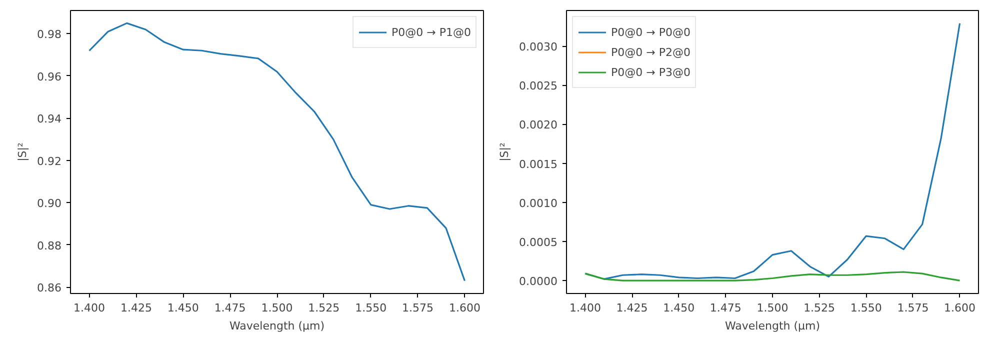  Describe the element at coordinates (538, 164) in the screenshot. I see `y-tick-label: 0.0015` at that location.